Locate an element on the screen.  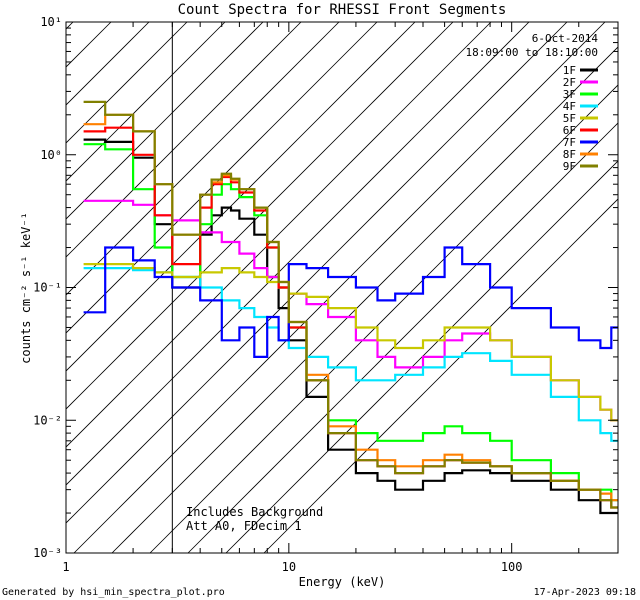
legend-label-1F: 1F is located at coordinates (569, 70).